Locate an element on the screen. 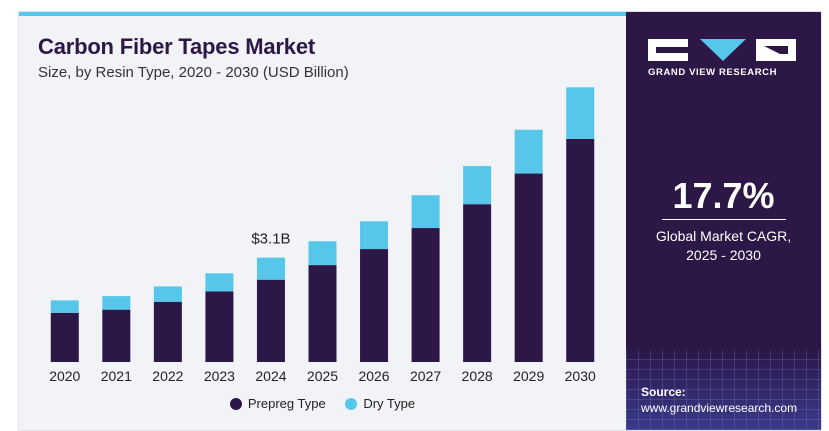  legend-item-dry: Dry Type is located at coordinates (380, 403).